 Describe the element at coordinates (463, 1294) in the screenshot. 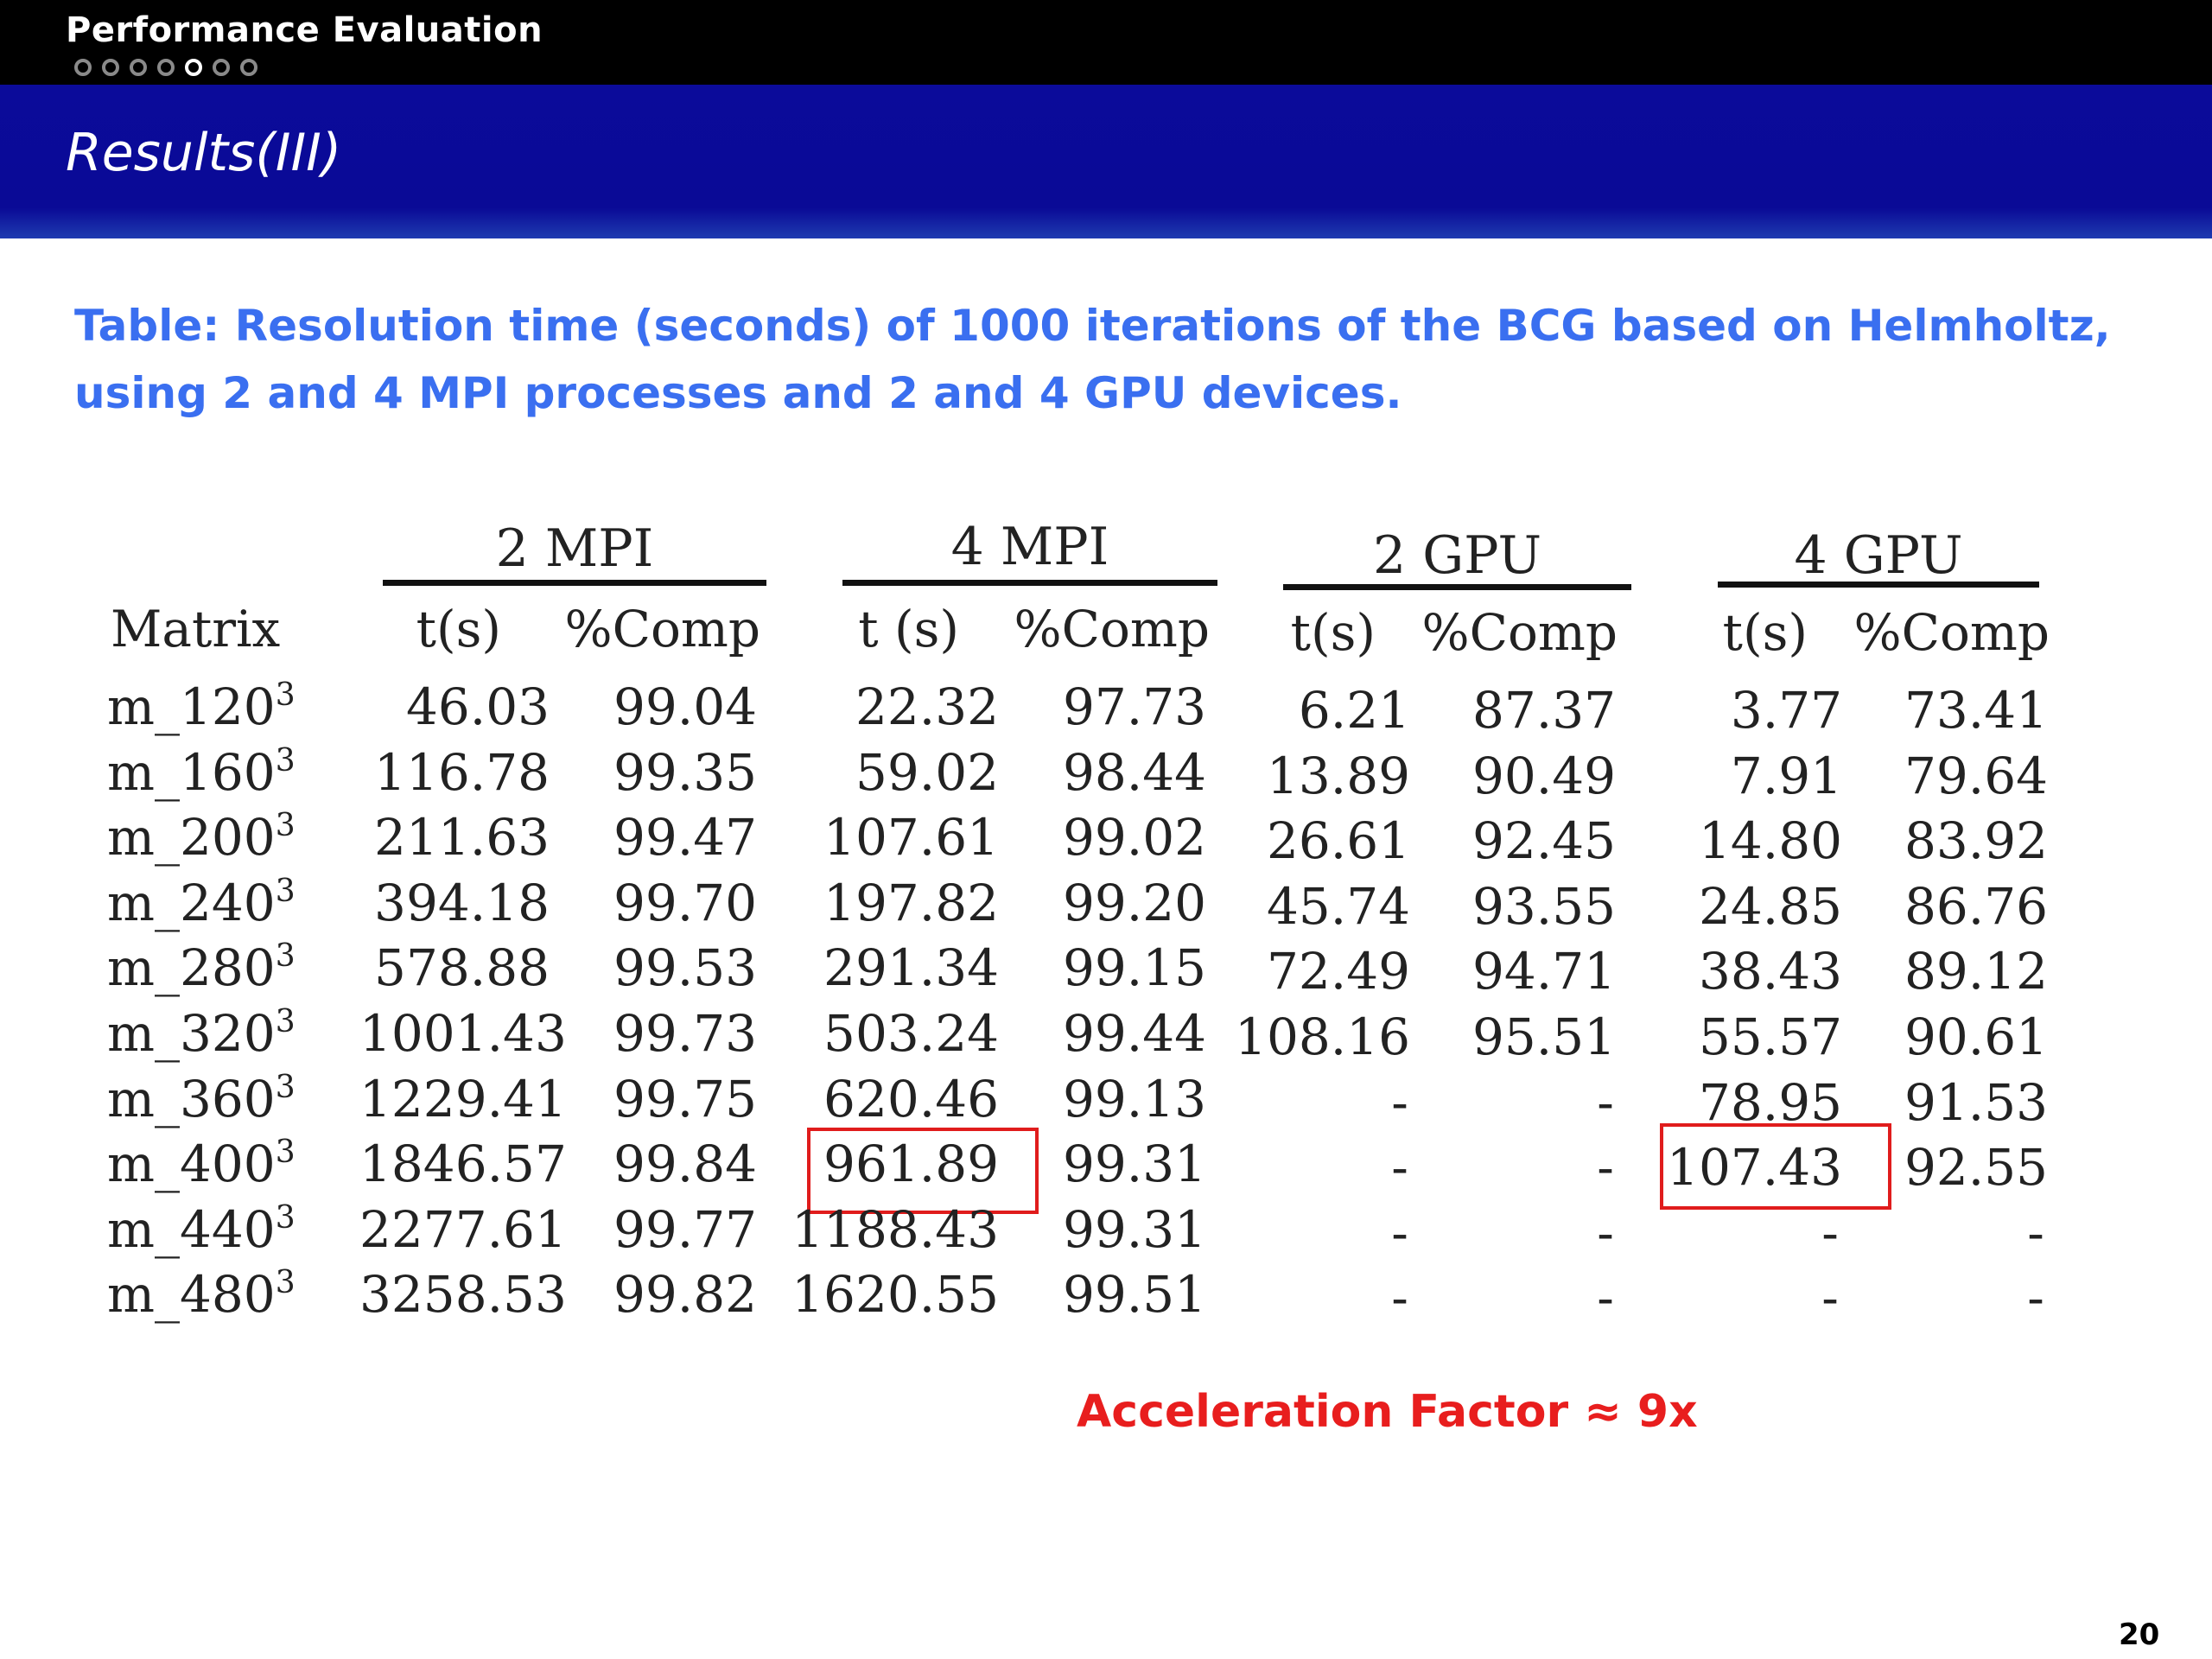

I see `table-cell: 3258.53` at that location.